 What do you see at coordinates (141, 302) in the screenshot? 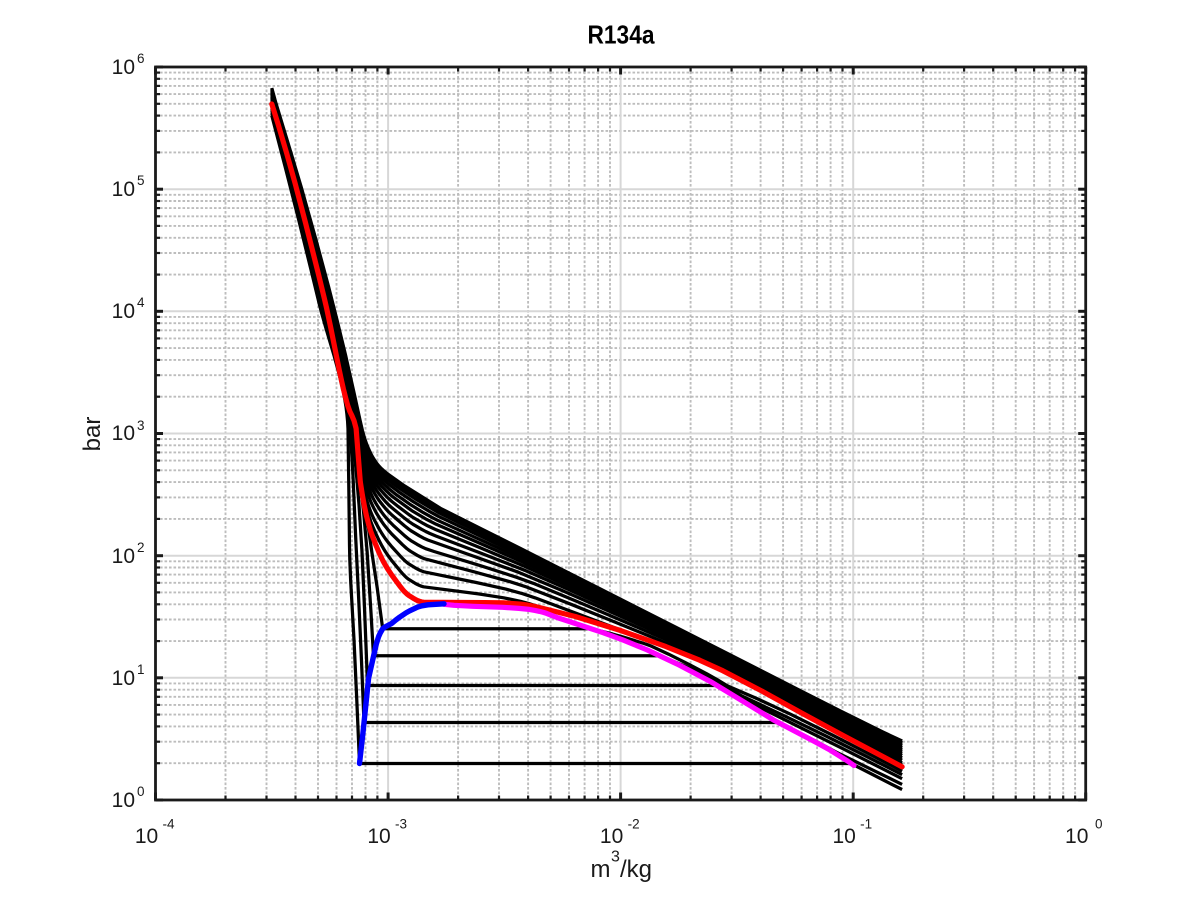
I see `svg-text: 4` at bounding box center [141, 302].